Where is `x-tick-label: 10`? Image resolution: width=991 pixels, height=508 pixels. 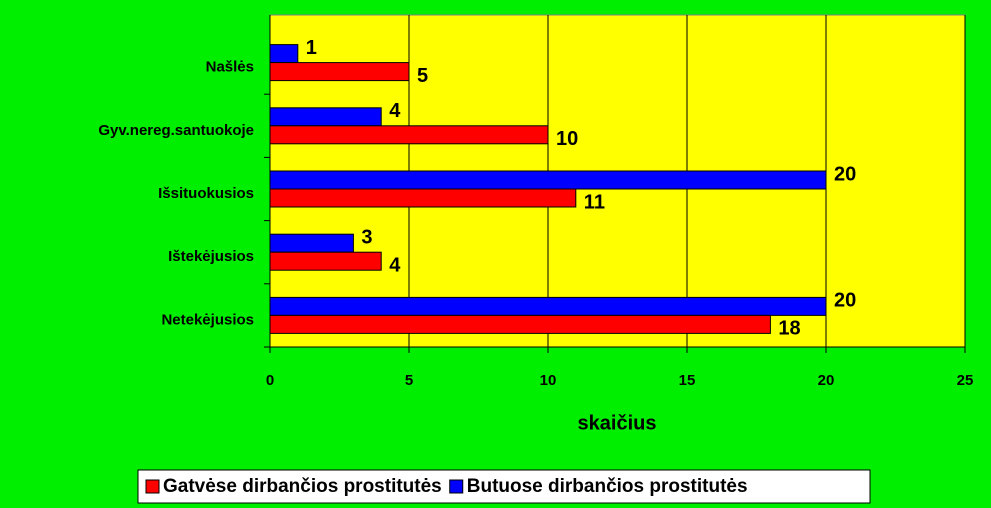 x-tick-label: 10 is located at coordinates (548, 380).